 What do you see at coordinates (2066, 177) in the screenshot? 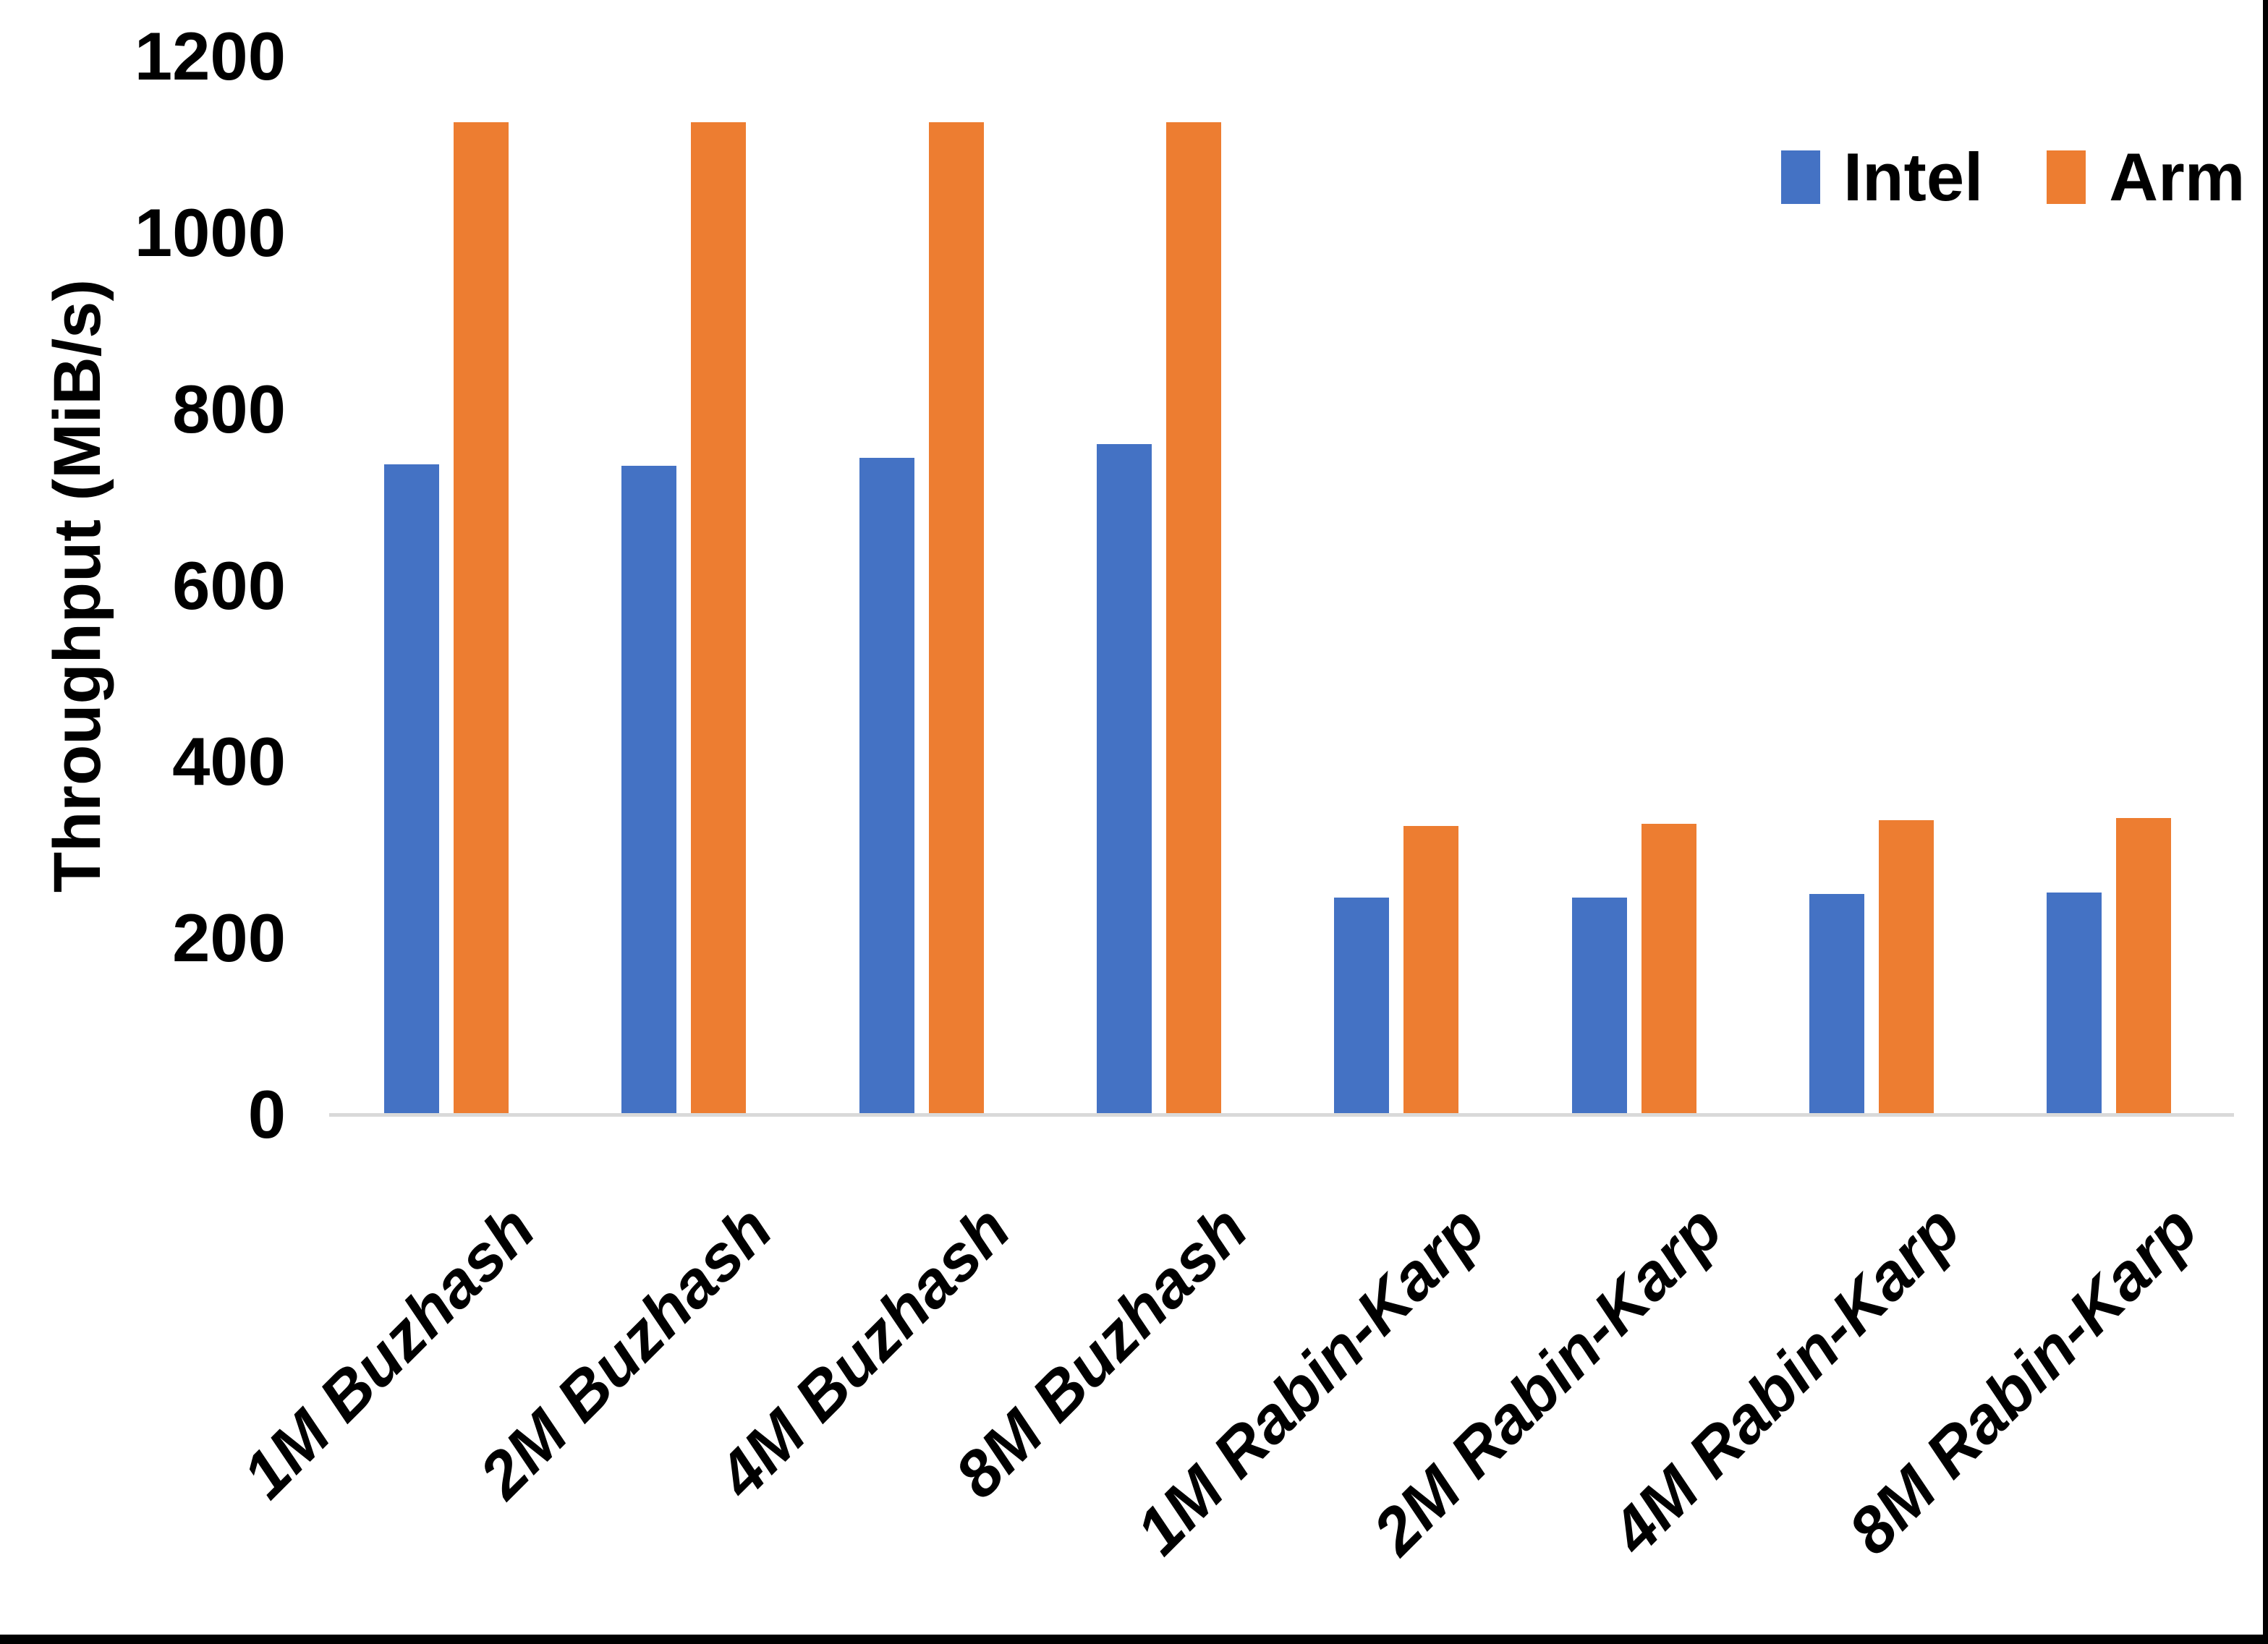
I see `legend-swatch-arm` at bounding box center [2066, 177].